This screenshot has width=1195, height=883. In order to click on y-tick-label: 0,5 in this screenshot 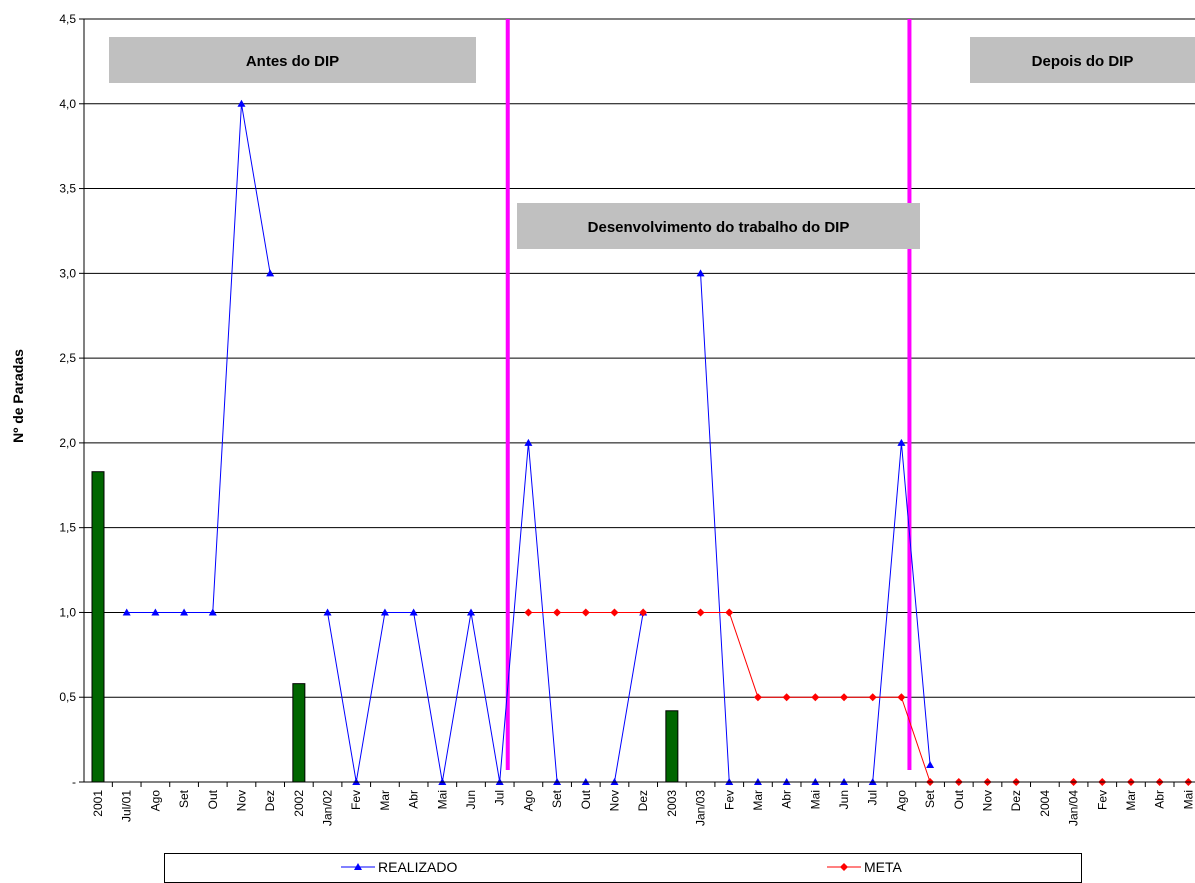, I will do `click(67, 697)`.